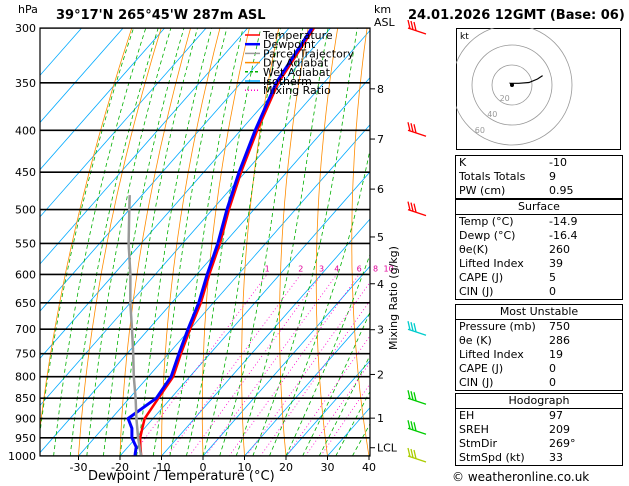  I want to click on km-tick-label: 5, so click(380, 237).